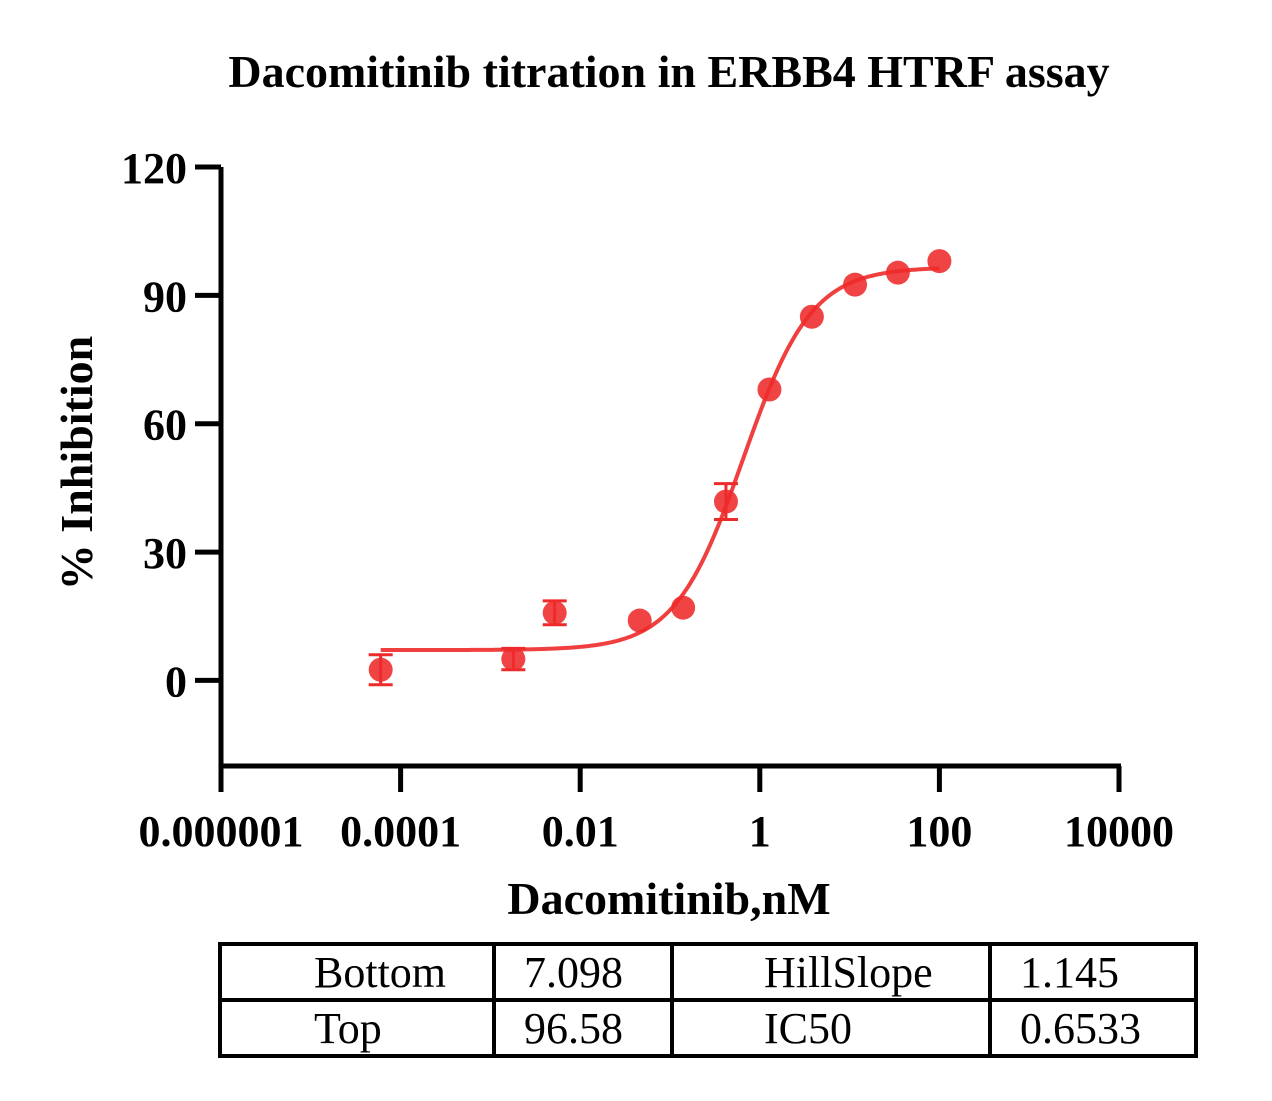 Image resolution: width=1272 pixels, height=1101 pixels. What do you see at coordinates (583, 972) in the screenshot?
I see `param-value: 7.098` at bounding box center [583, 972].